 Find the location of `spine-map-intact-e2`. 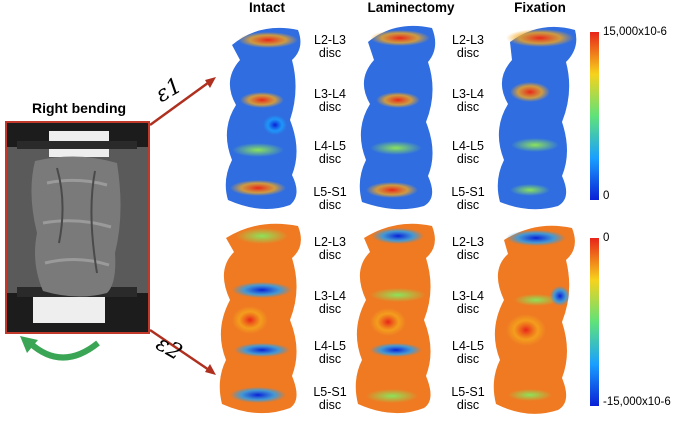

spine-map-intact-e2 is located at coordinates (260, 318).